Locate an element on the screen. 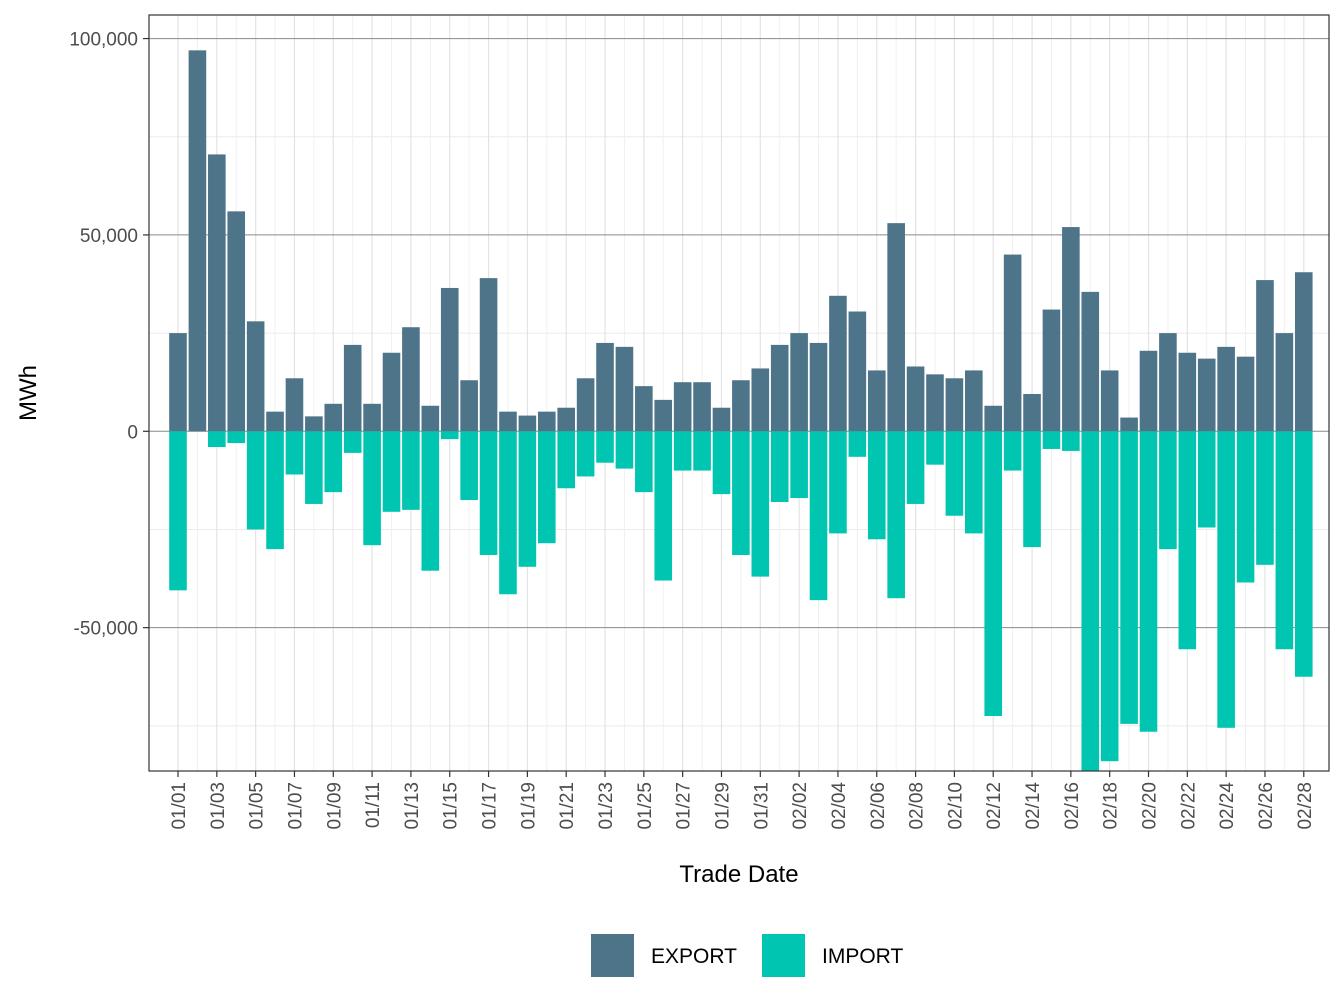 This screenshot has width=1344, height=1008. x-tick-label: 01/11 is located at coordinates (373, 805).